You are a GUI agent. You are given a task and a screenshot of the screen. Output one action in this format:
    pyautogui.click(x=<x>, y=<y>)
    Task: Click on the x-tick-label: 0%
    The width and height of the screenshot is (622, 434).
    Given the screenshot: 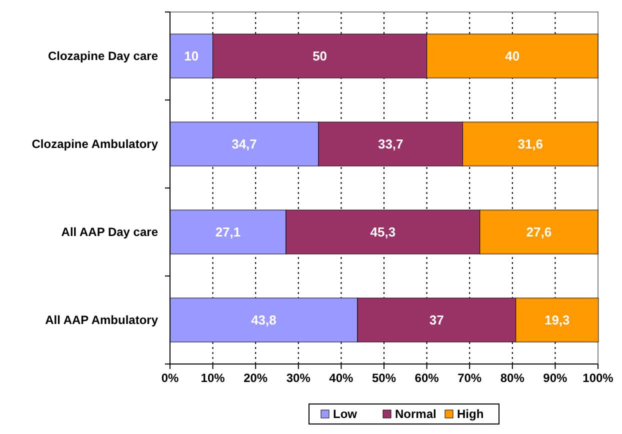 What is the action you would take?
    pyautogui.click(x=170, y=378)
    